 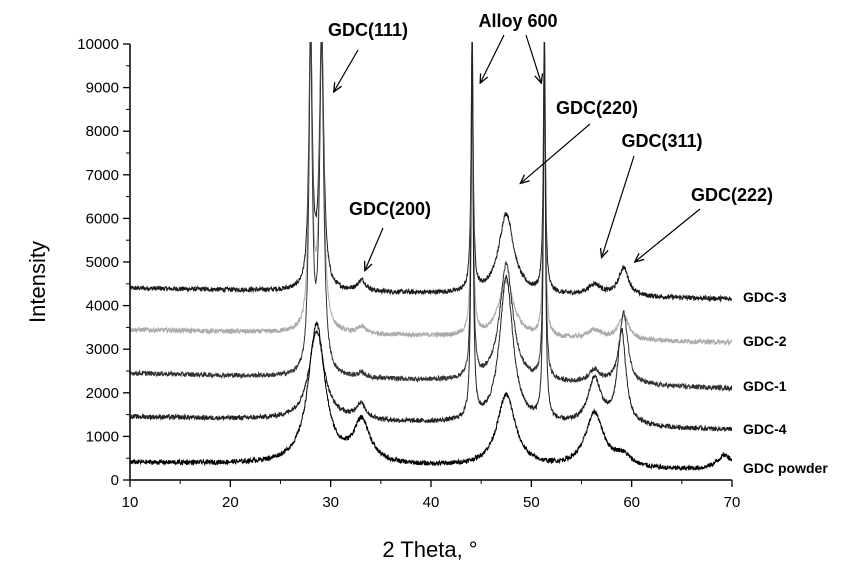 What do you see at coordinates (765, 341) in the screenshot?
I see `series-label: GDC-2` at bounding box center [765, 341].